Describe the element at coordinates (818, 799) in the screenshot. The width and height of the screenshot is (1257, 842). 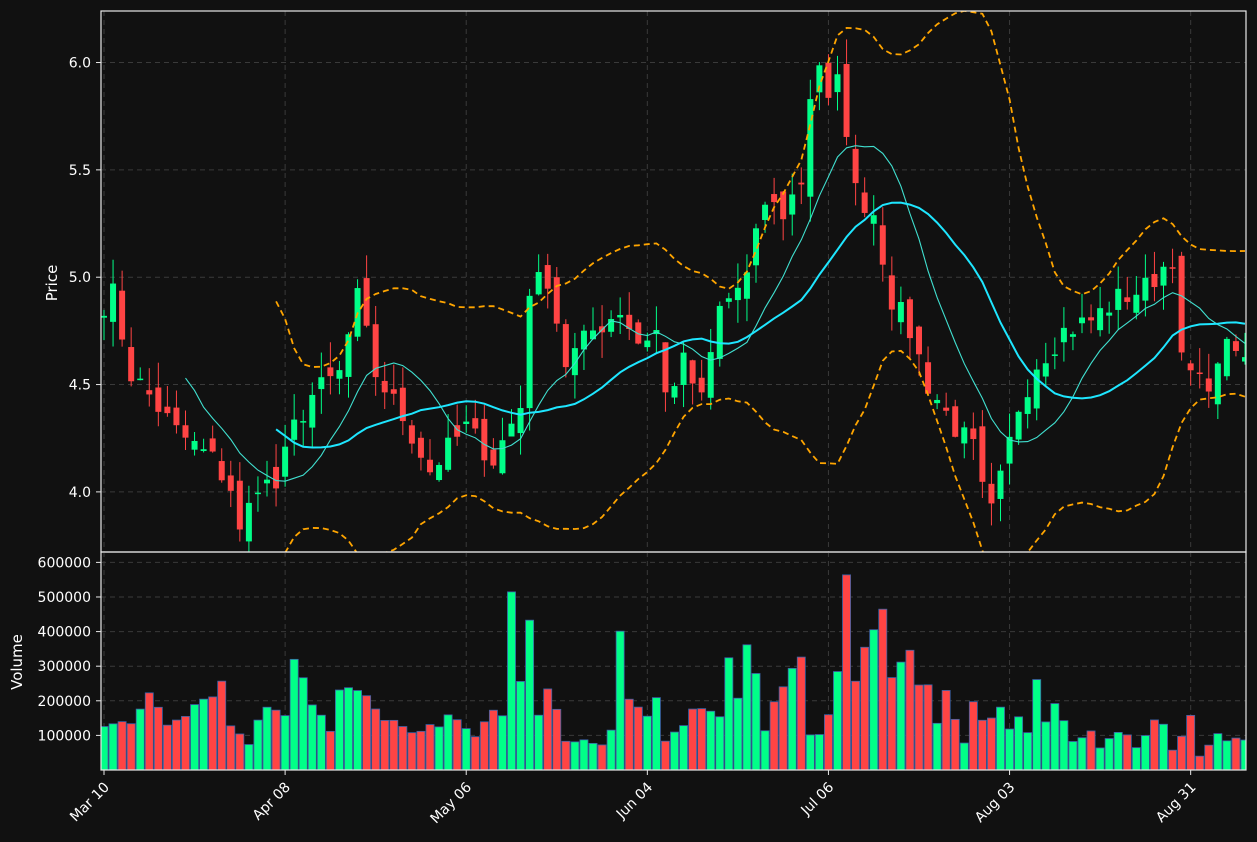
I see `date-tick-label: Jul 06` at that location.